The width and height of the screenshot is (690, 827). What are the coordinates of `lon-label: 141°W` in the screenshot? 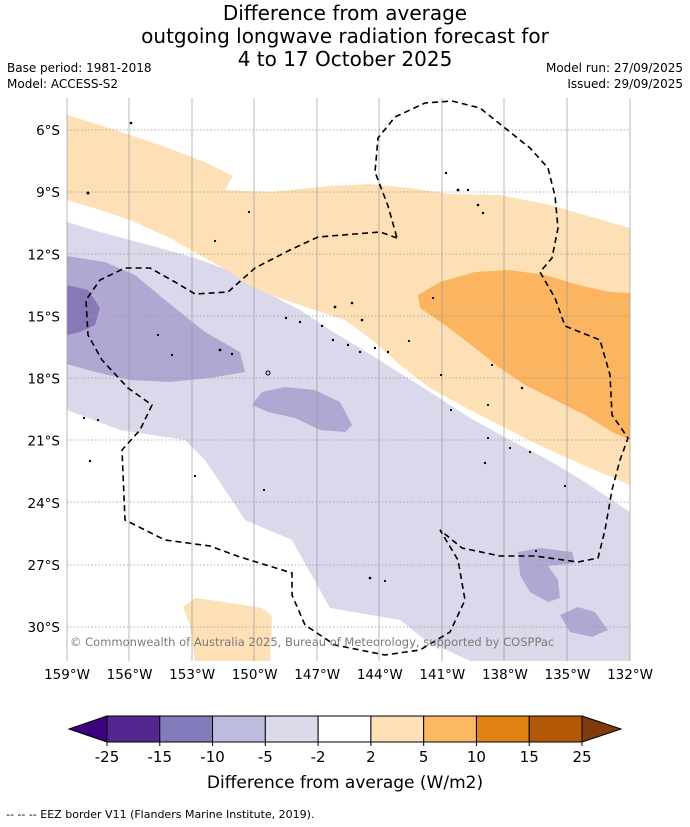 It's located at (442, 675).